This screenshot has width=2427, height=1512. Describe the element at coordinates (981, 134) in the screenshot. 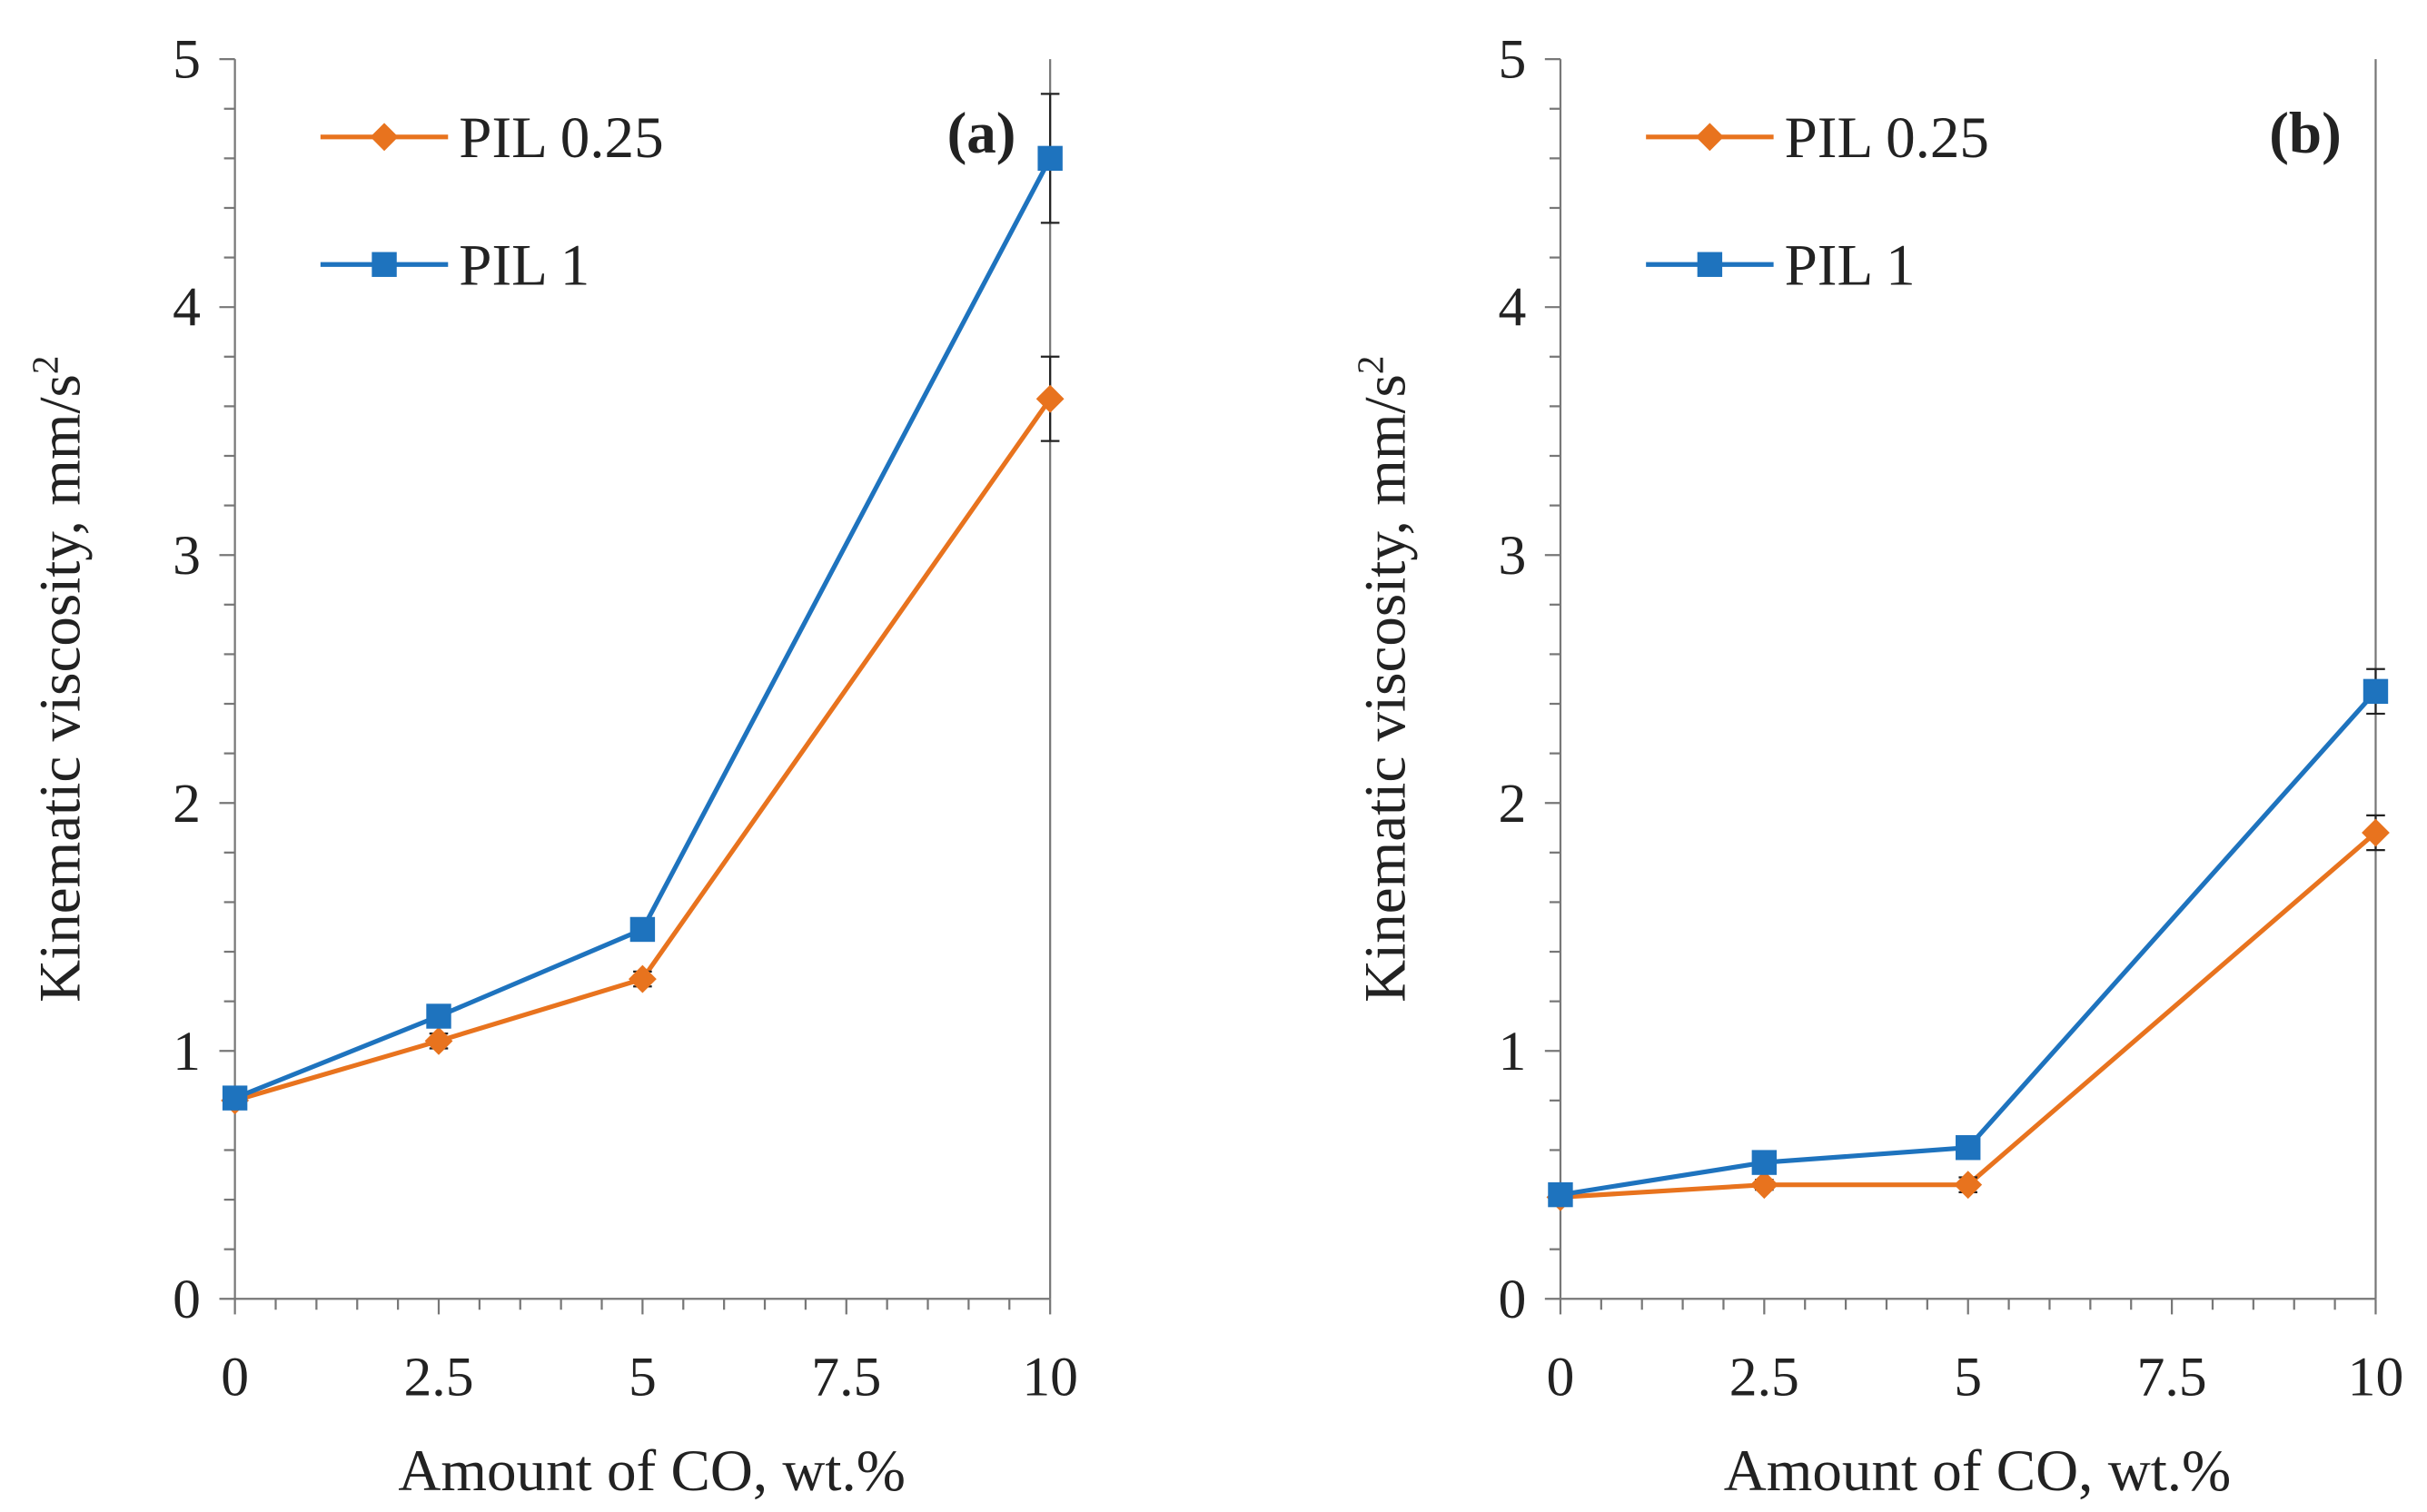

I see `panel-label: (a)` at that location.